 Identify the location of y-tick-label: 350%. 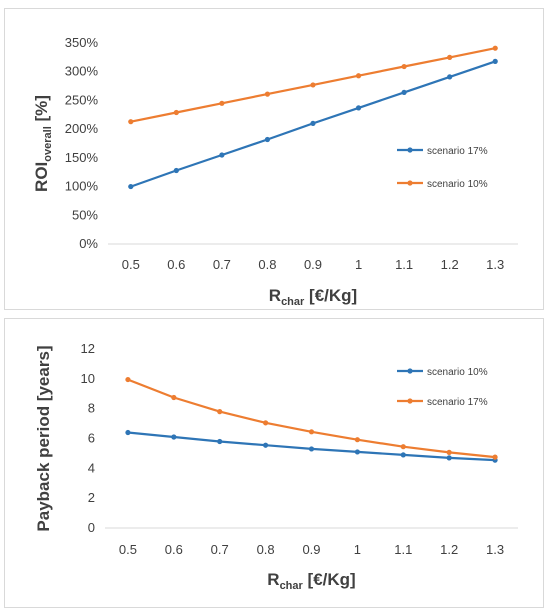
(82, 42).